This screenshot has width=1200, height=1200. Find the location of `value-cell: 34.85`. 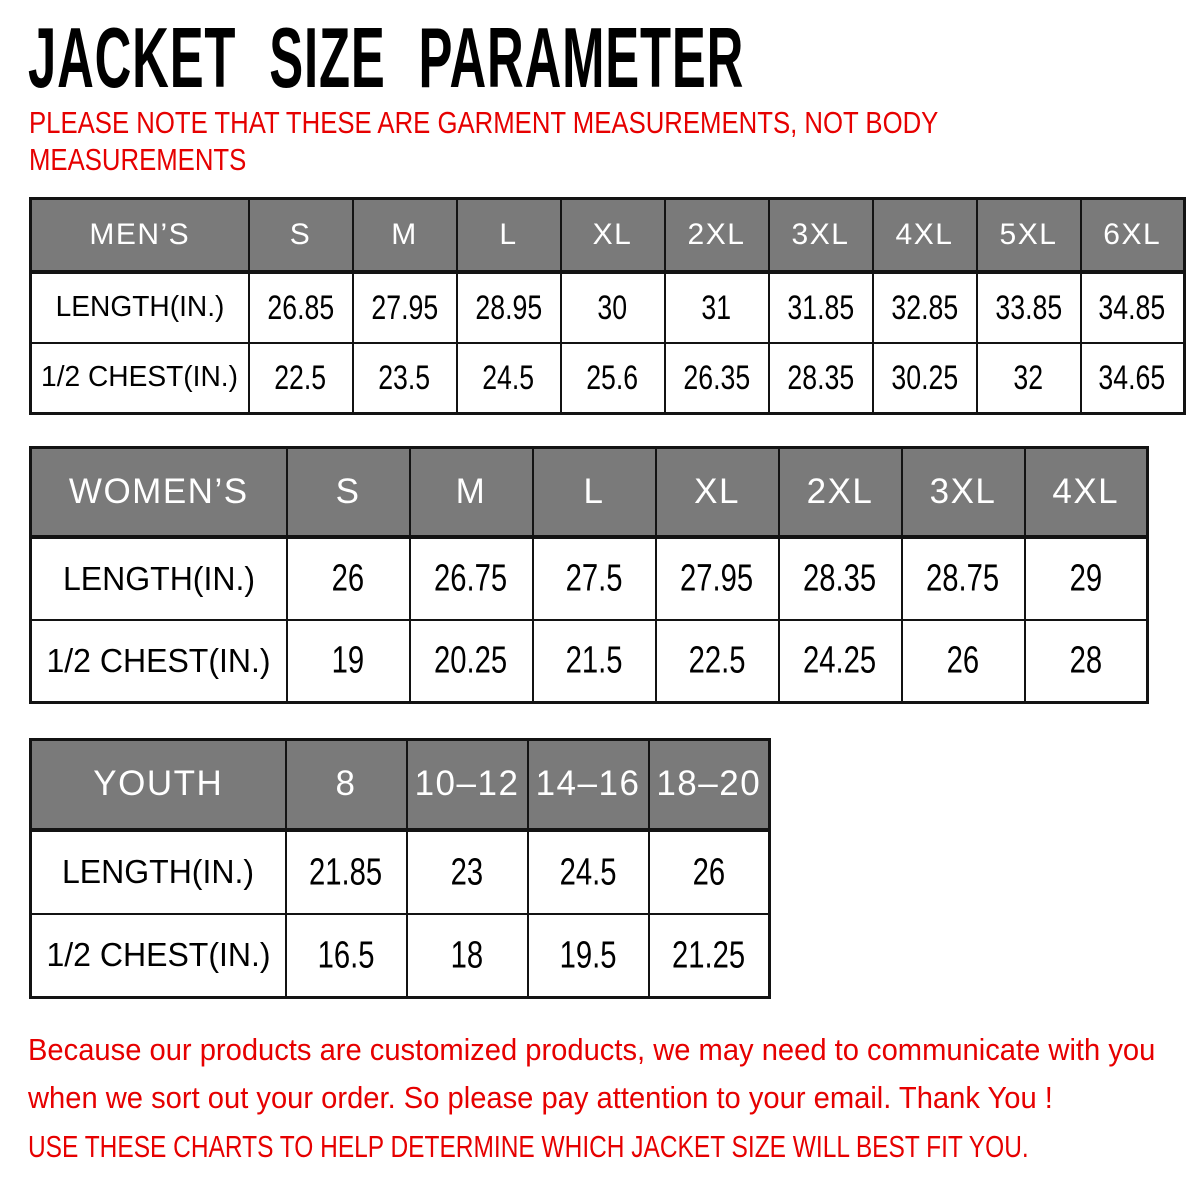

value-cell: 34.85 is located at coordinates (1132, 307).